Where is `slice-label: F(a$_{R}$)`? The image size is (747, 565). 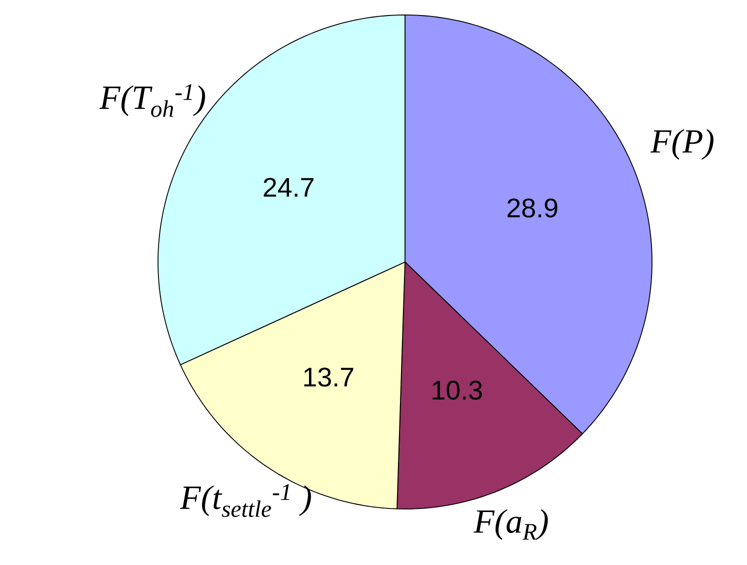
slice-label: F(a$_{R}$) is located at coordinates (510, 524).